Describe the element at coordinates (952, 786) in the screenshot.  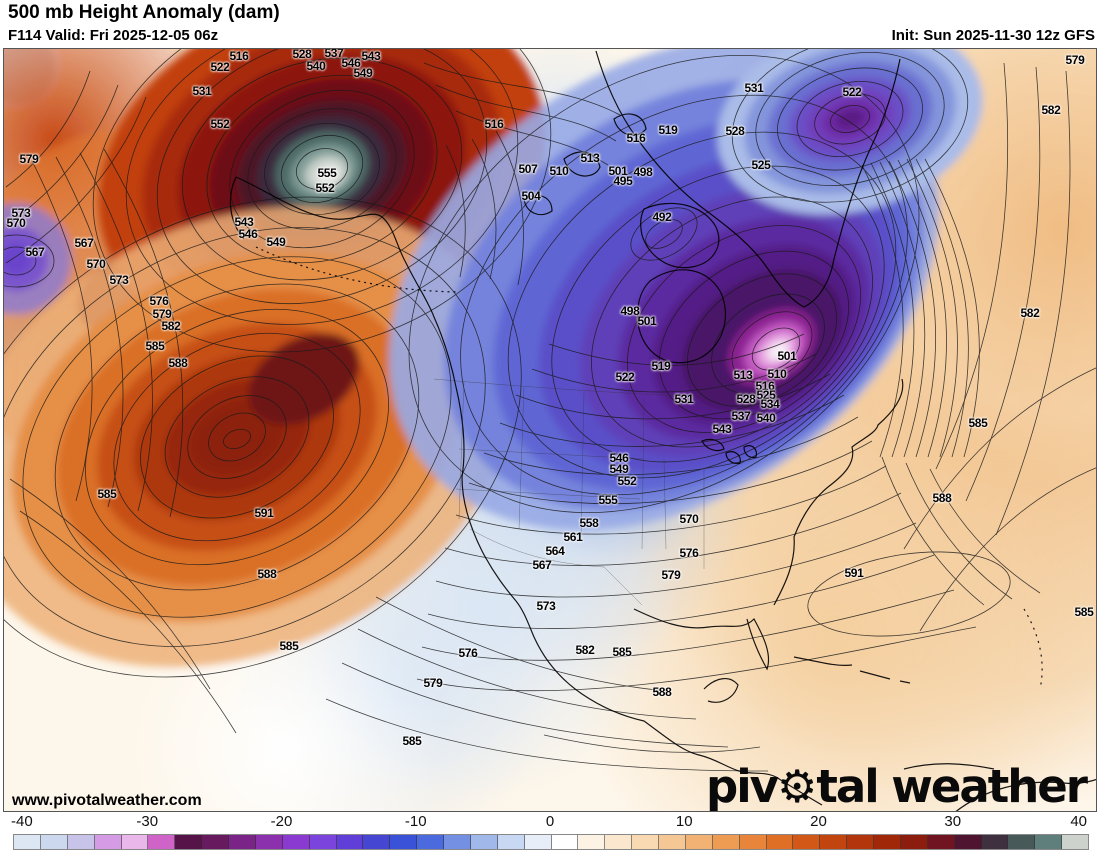
I see `logo-text-right: tal weather` at that location.